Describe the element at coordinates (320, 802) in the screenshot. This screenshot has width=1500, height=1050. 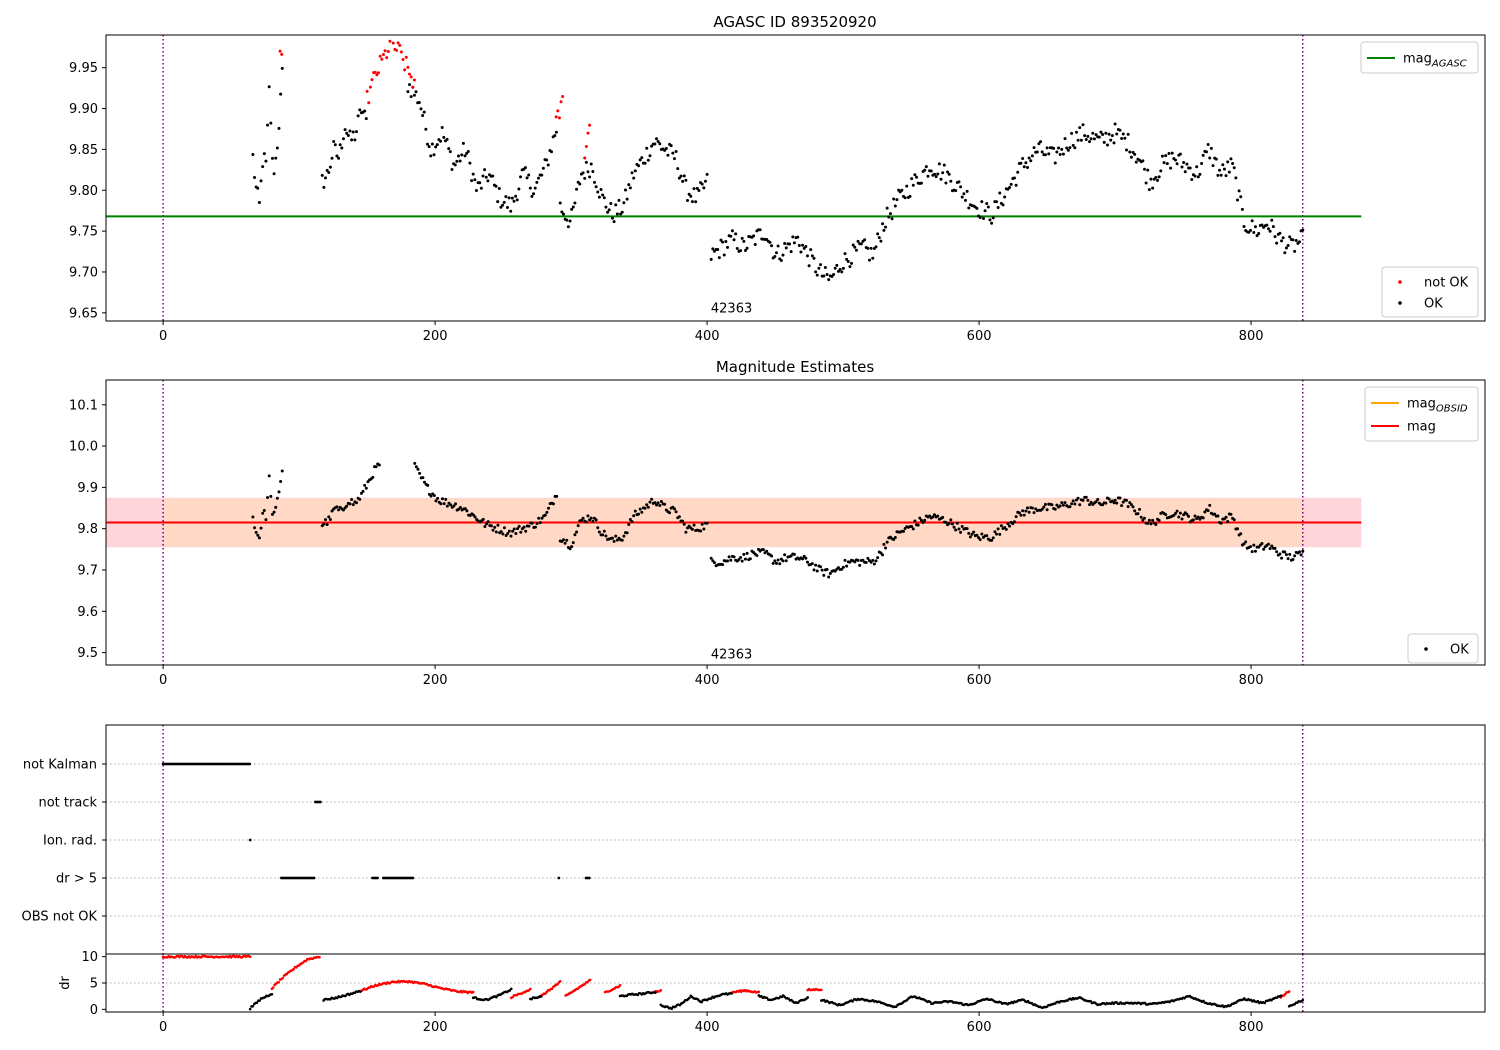
I see `flags-point` at that location.